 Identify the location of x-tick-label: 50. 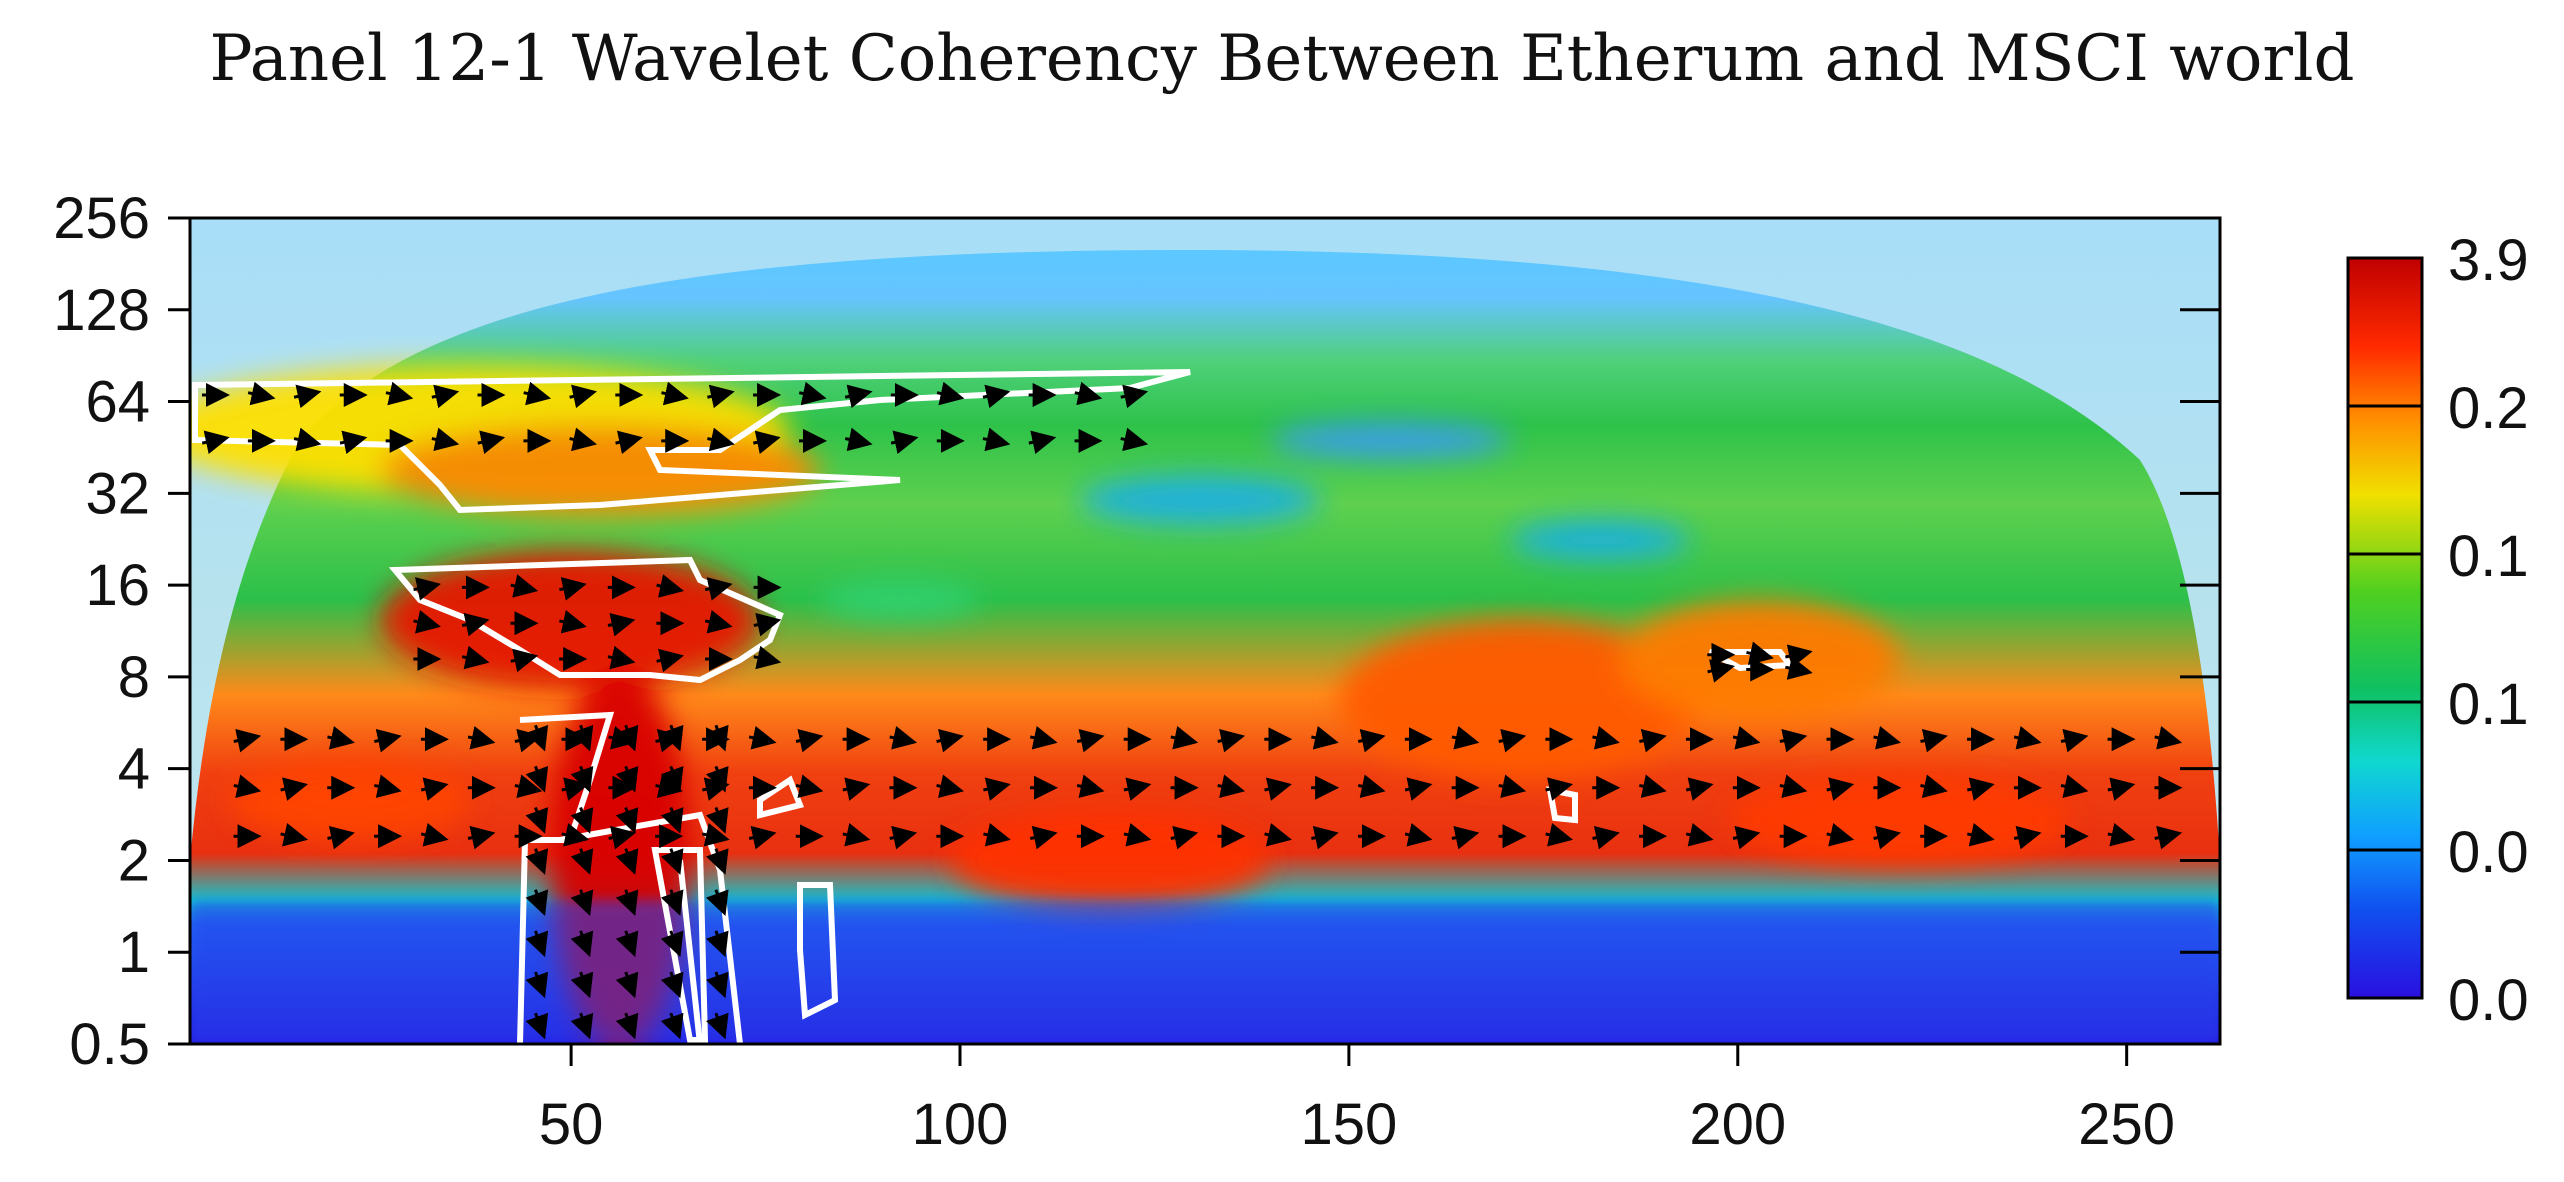
(571, 1124).